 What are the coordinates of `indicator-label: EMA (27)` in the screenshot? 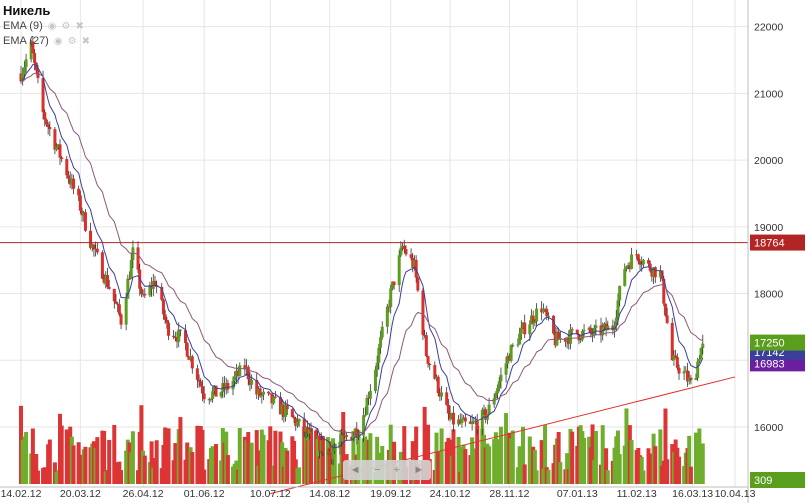 It's located at (26, 41).